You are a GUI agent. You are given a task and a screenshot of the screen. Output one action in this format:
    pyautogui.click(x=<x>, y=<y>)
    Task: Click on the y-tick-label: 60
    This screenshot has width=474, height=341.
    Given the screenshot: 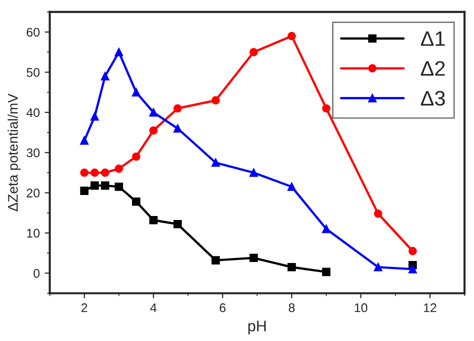 What is the action you would take?
    pyautogui.click(x=33, y=32)
    